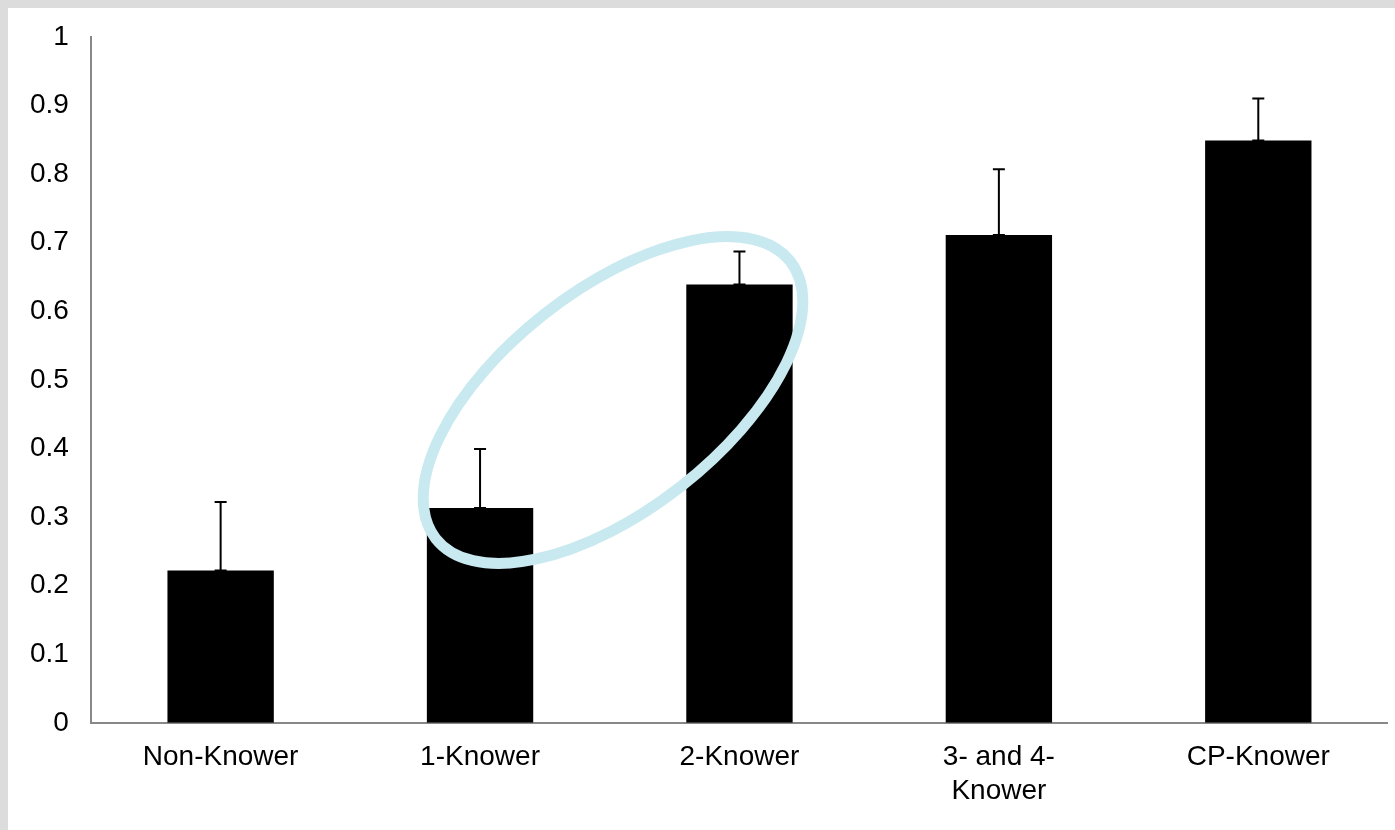 Image resolution: width=1395 pixels, height=830 pixels. I want to click on y-tick-label: 0.6, so click(49, 309).